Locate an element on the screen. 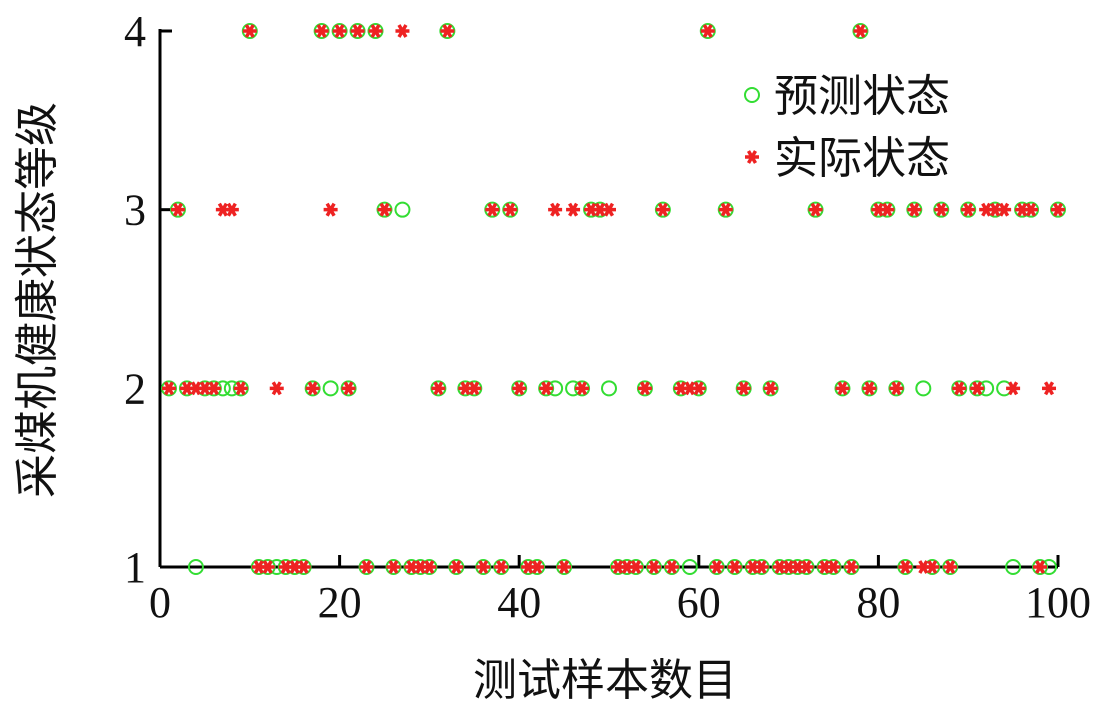 Image resolution: width=1104 pixels, height=717 pixels. x-tick-label: 20 is located at coordinates (340, 602).